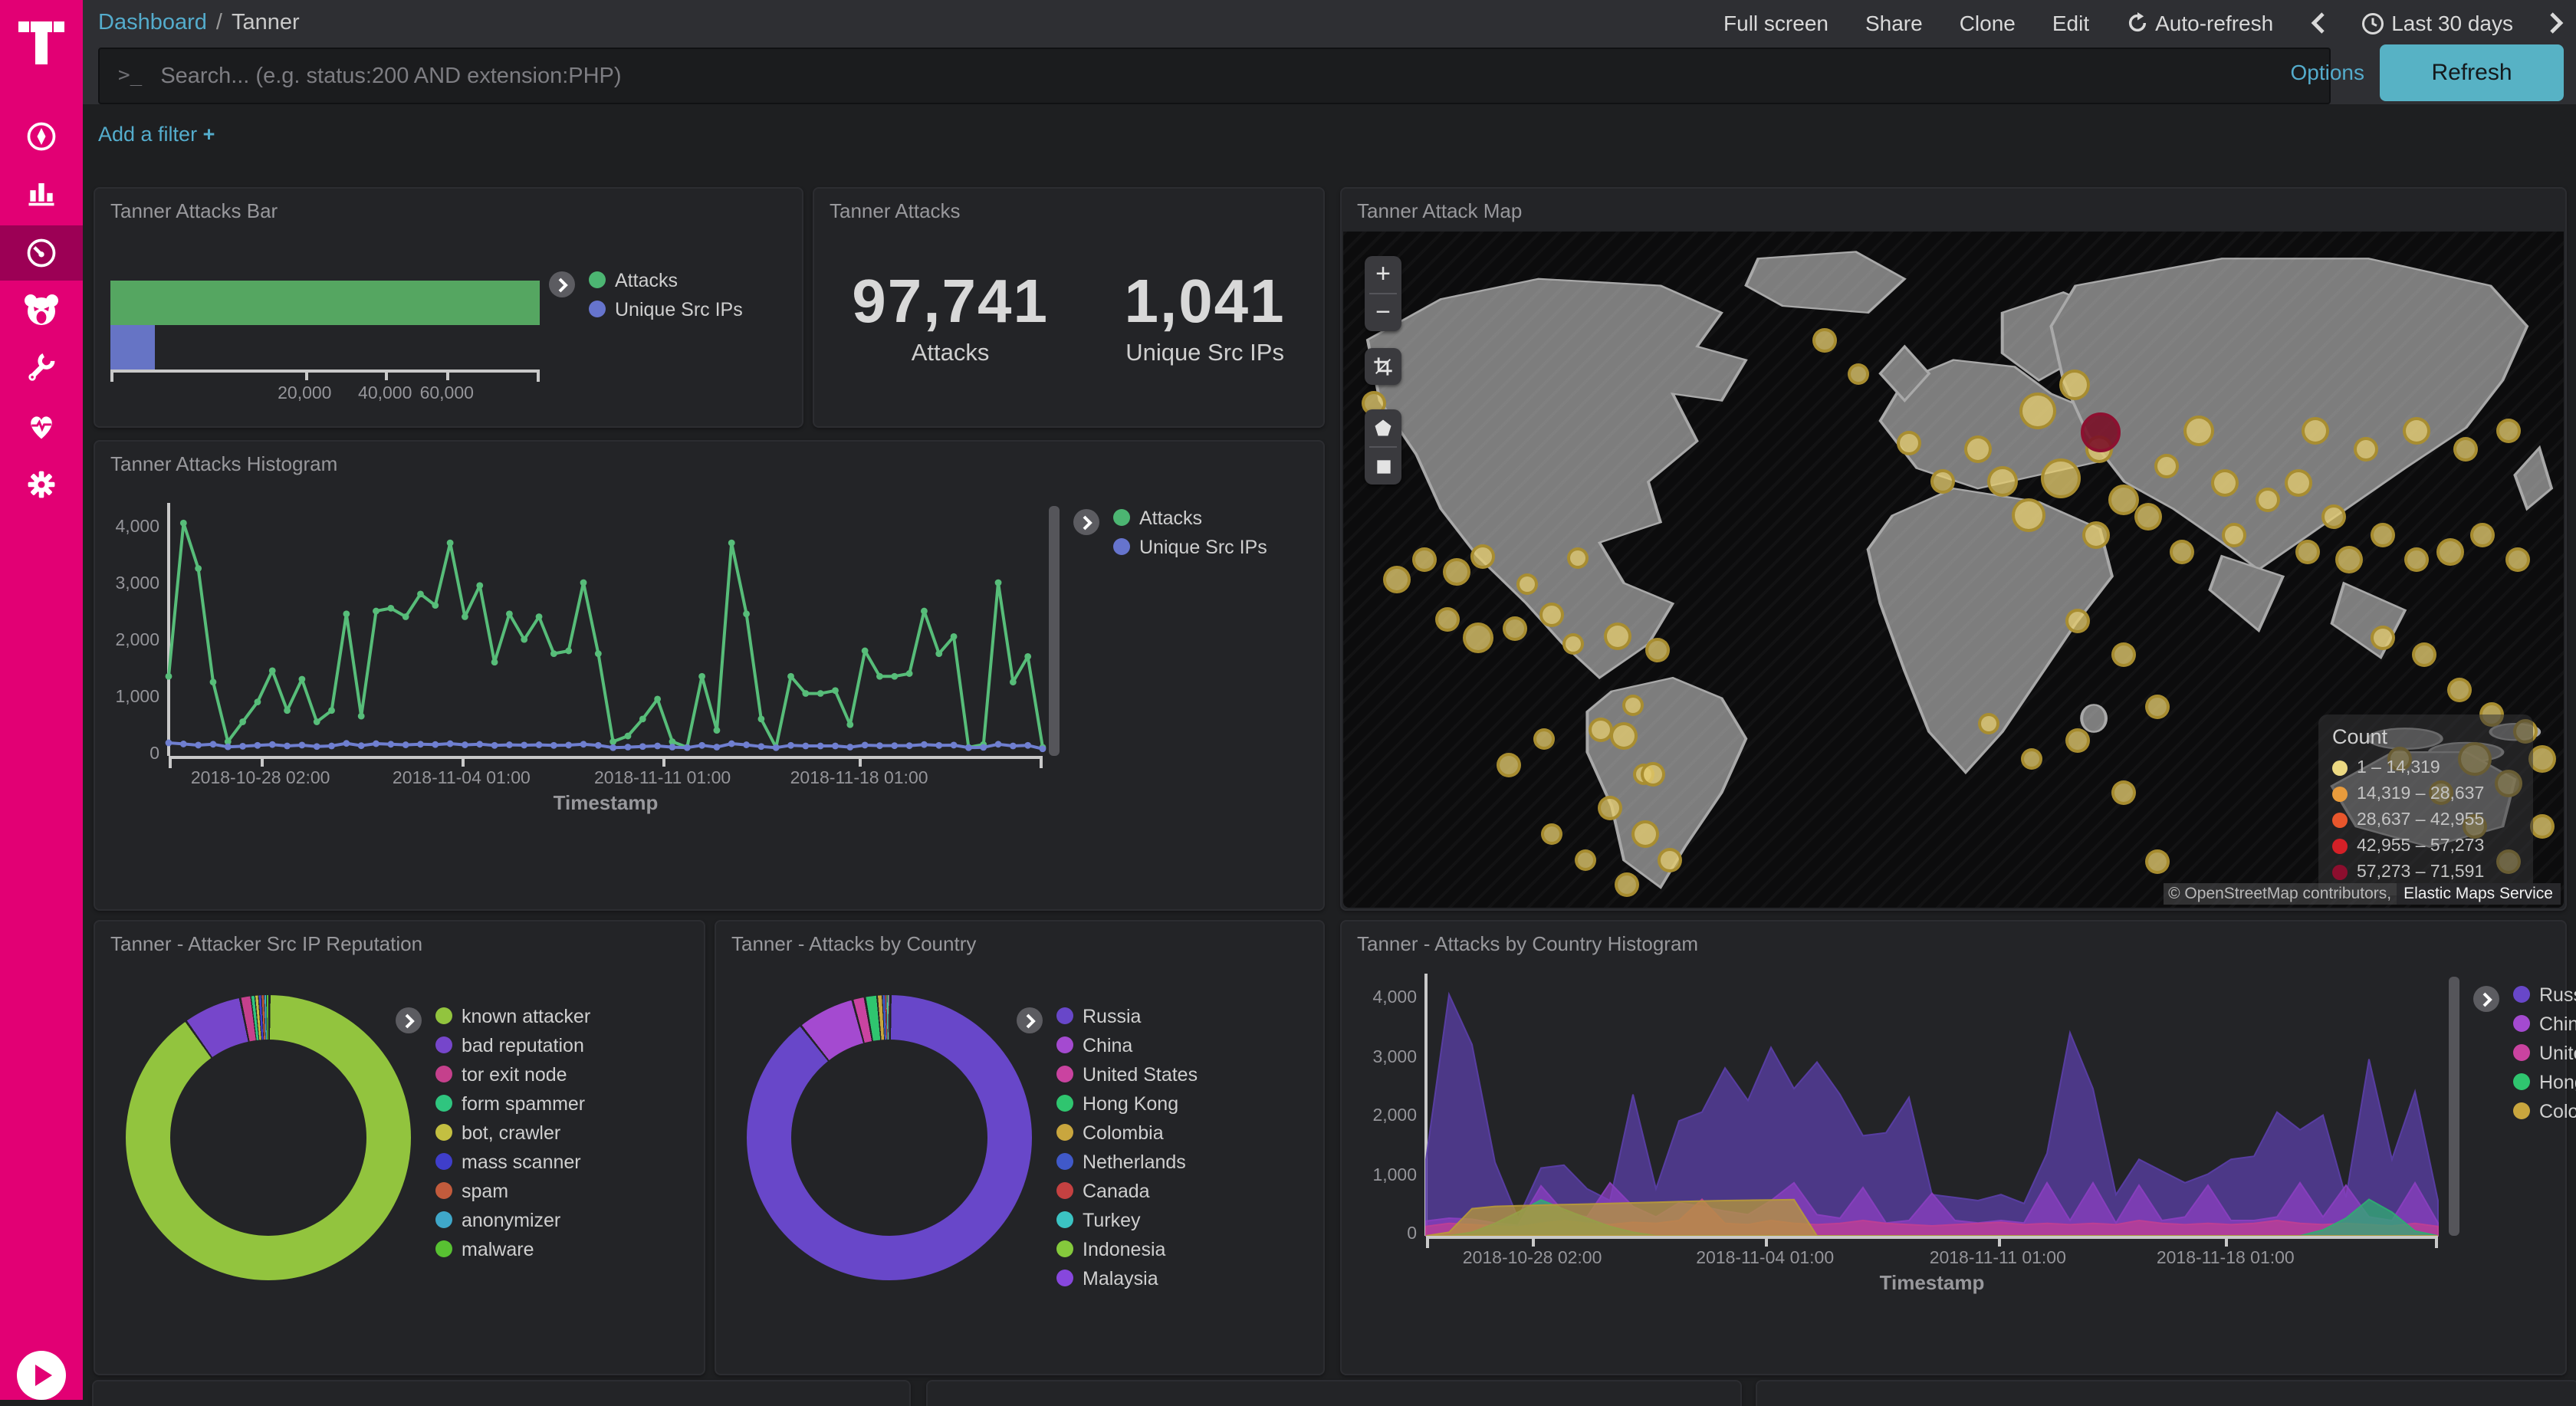 This screenshot has height=1406, width=2576. Describe the element at coordinates (2545, 1110) in the screenshot. I see `legend-item: Colombia` at that location.